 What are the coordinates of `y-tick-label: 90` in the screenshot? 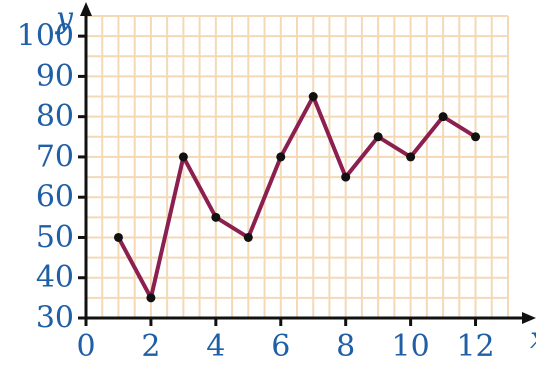 It's located at (55, 76).